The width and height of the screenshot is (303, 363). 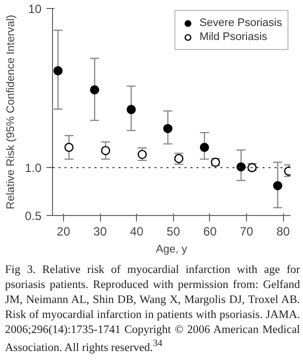 I want to click on x-axis-title: Age, y, so click(x=172, y=250).